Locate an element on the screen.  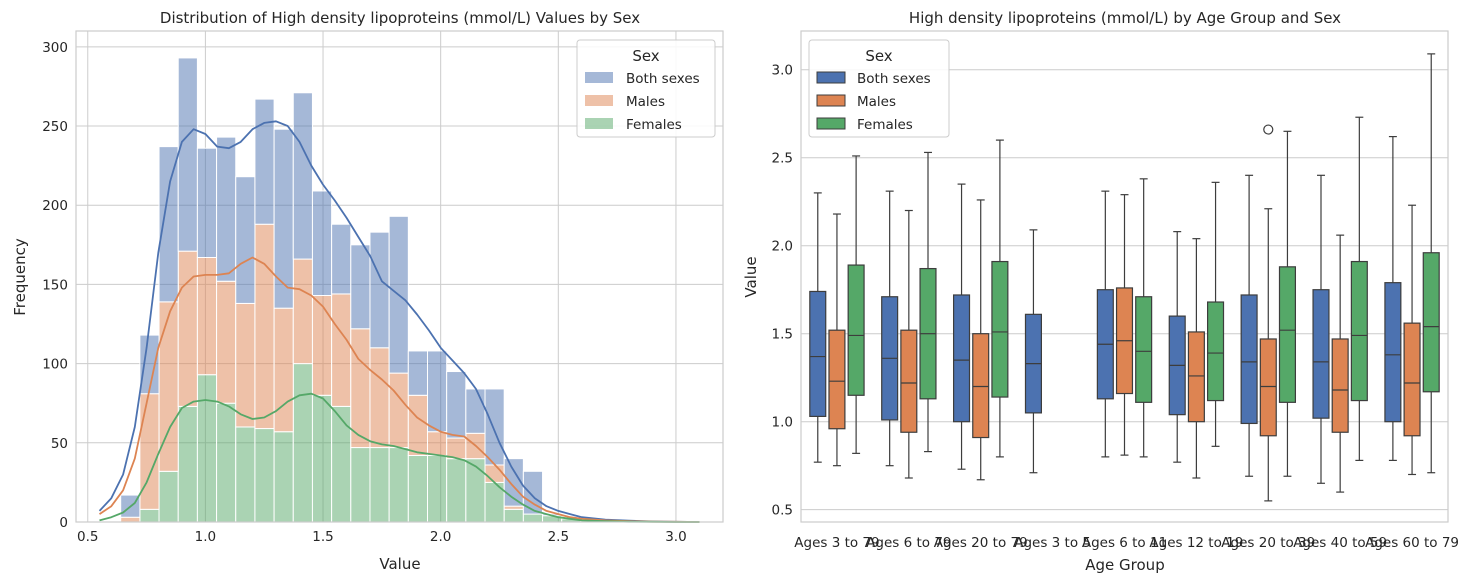
boxplot-y-tick-label: 0.5 is located at coordinates (782, 511).